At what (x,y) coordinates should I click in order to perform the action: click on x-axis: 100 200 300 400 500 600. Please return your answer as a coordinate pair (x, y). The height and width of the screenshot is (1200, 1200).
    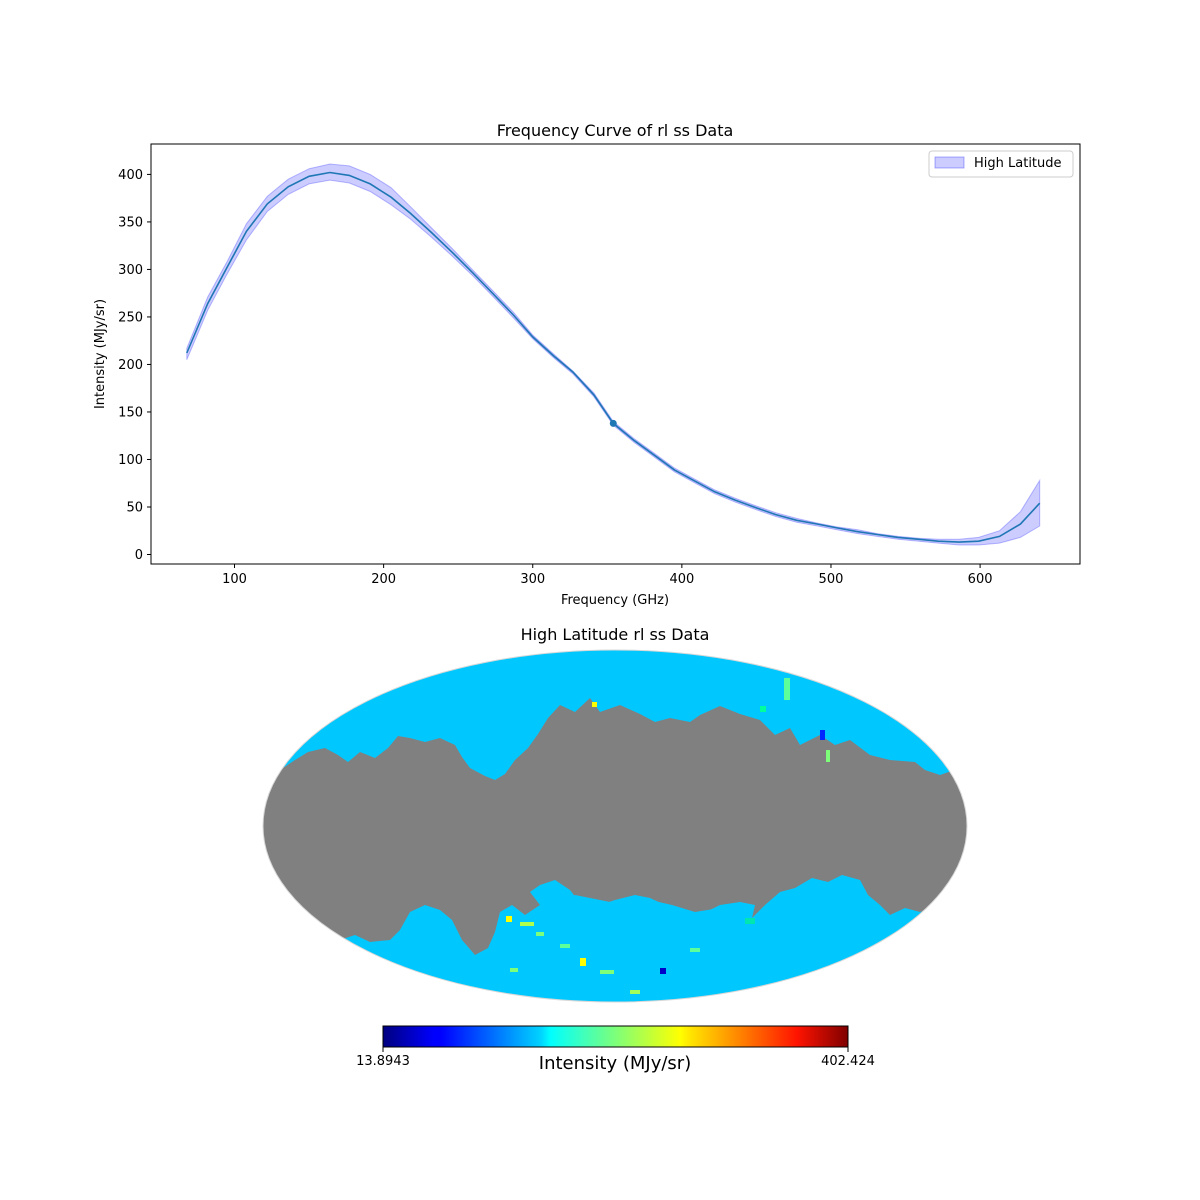
    Looking at the image, I should click on (607, 575).